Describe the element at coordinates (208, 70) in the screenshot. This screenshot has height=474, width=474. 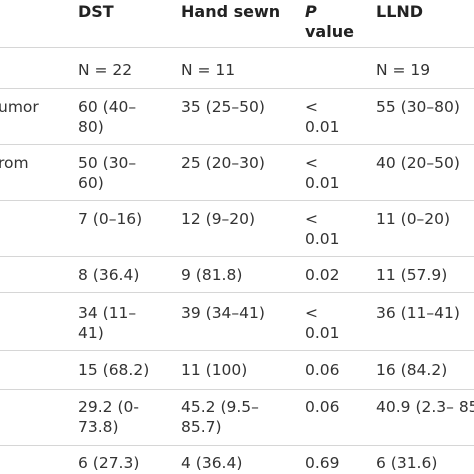
I see `cell-hand-sewn: N = 11` at that location.